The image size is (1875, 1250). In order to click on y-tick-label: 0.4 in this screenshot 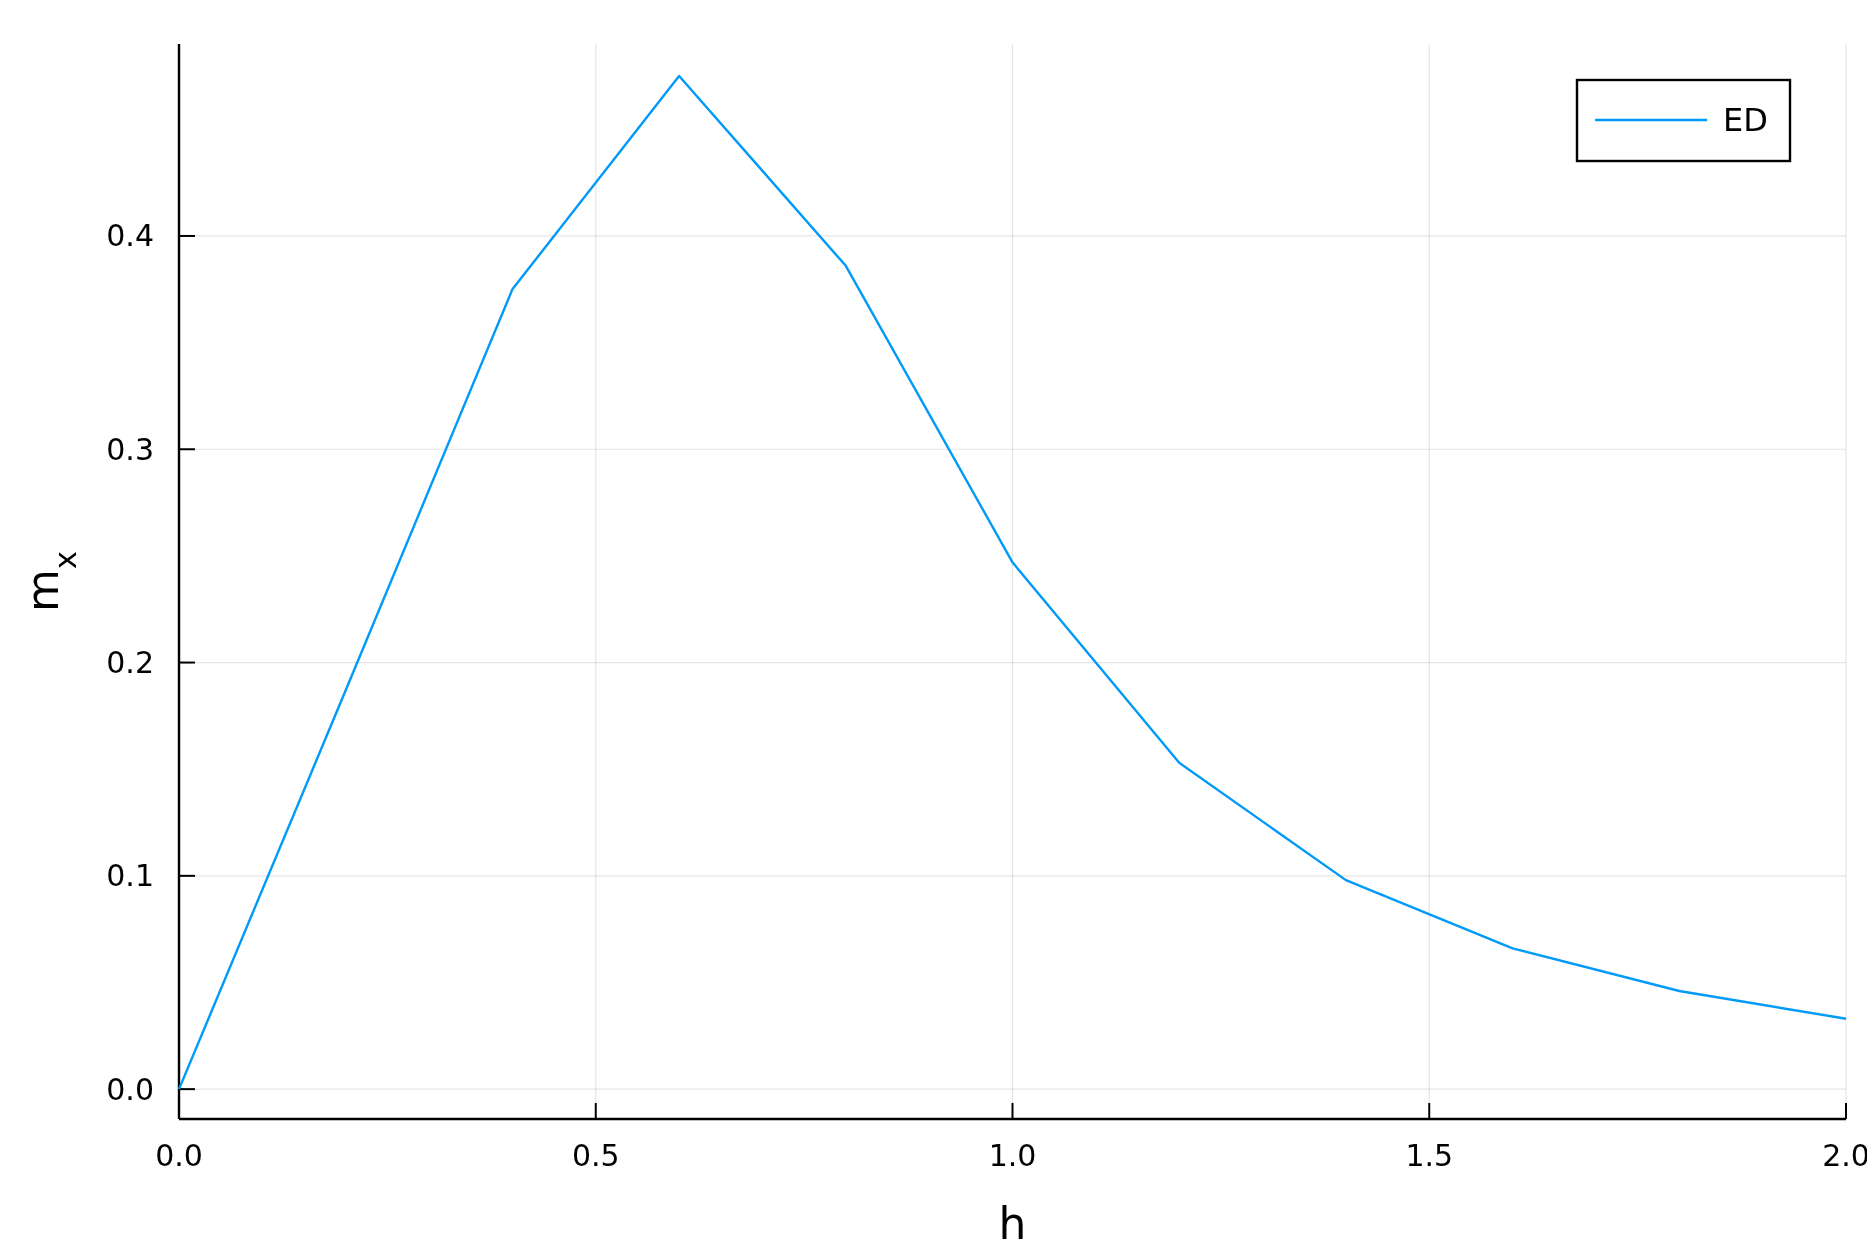, I will do `click(130, 236)`.